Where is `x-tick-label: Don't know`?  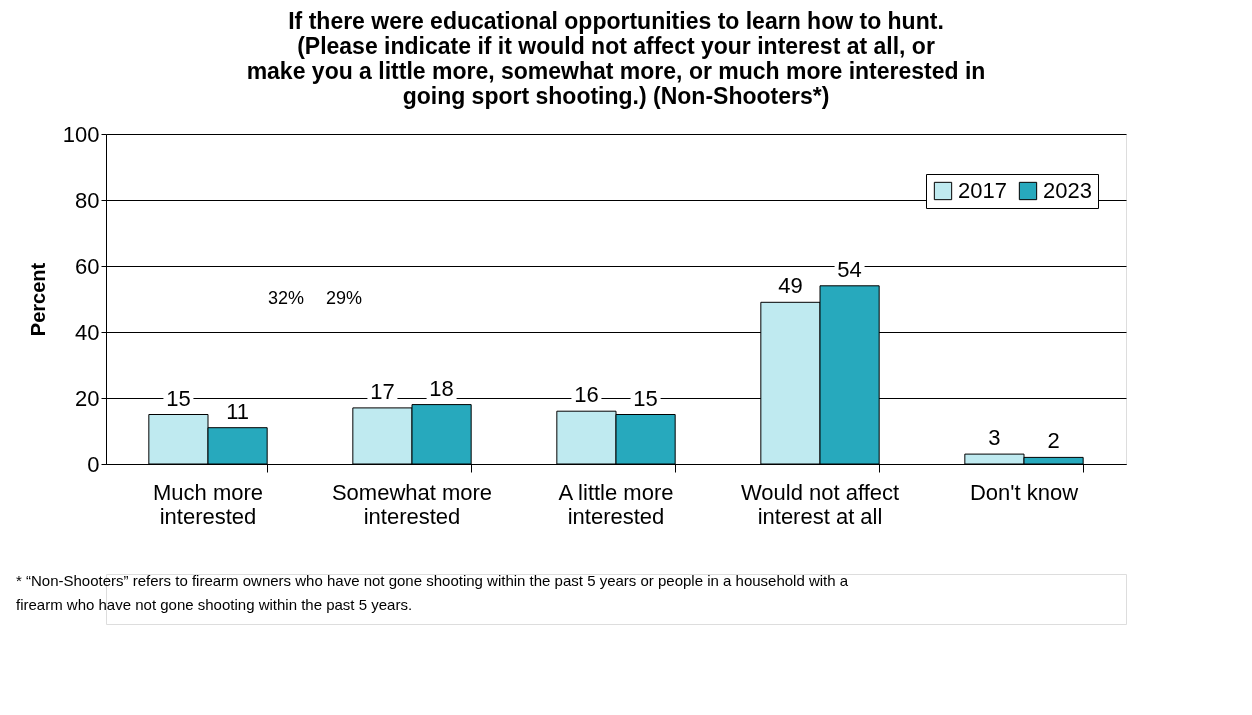 x-tick-label: Don't know is located at coordinates (1024, 492).